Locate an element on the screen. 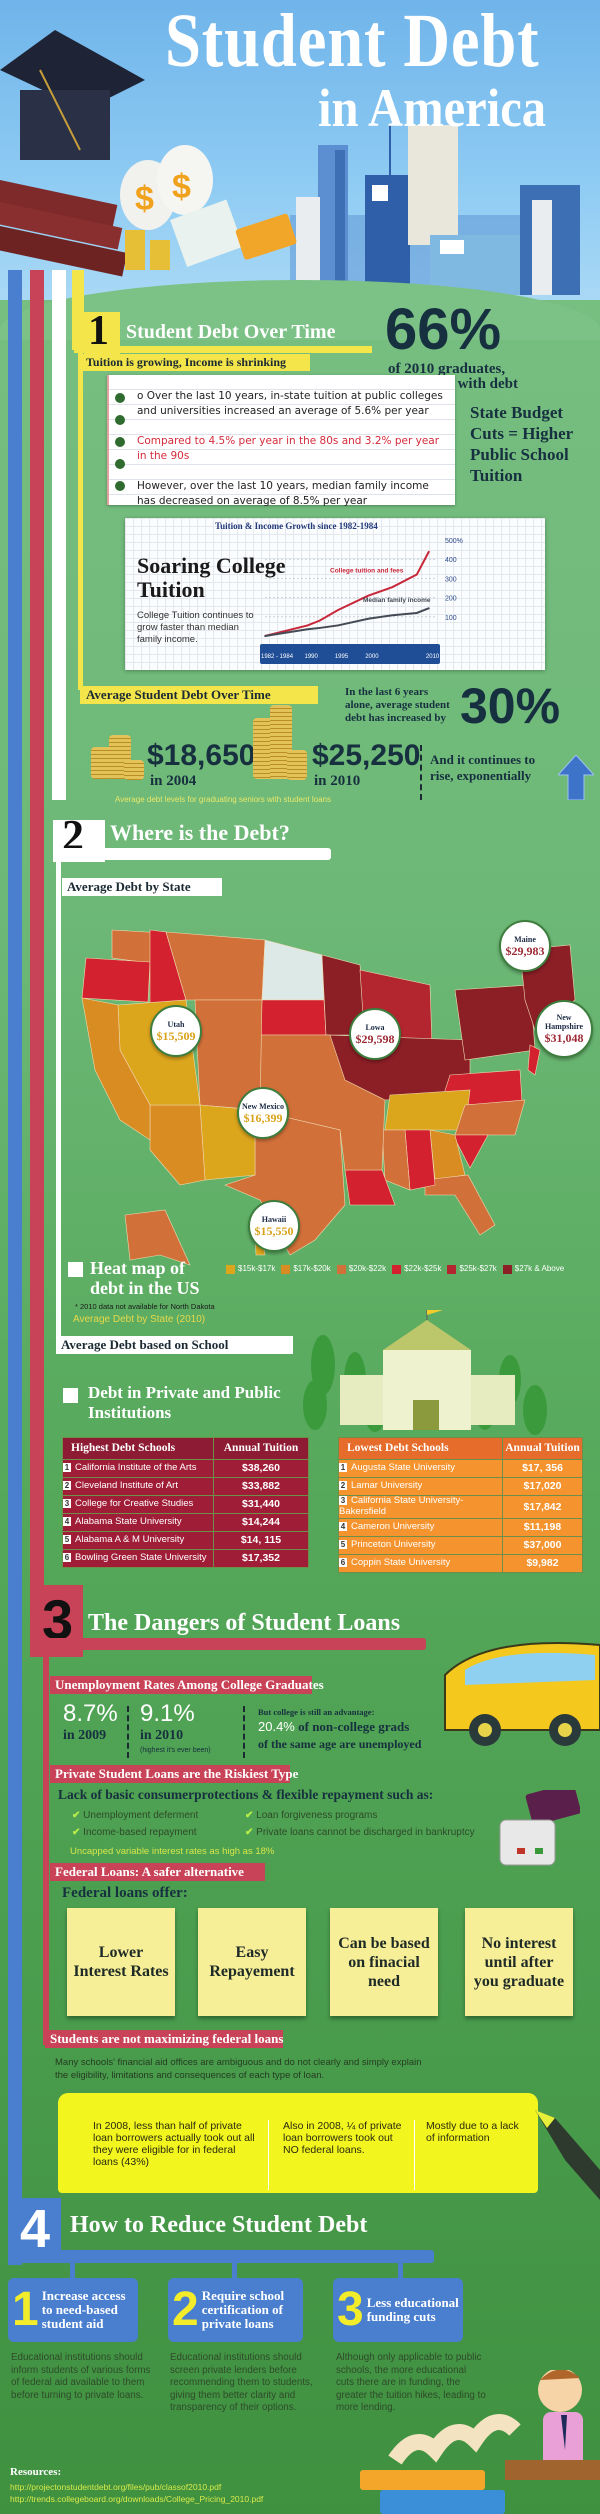 Image resolution: width=600 pixels, height=2514 pixels. section-1-number: 1 is located at coordinates (98, 331).